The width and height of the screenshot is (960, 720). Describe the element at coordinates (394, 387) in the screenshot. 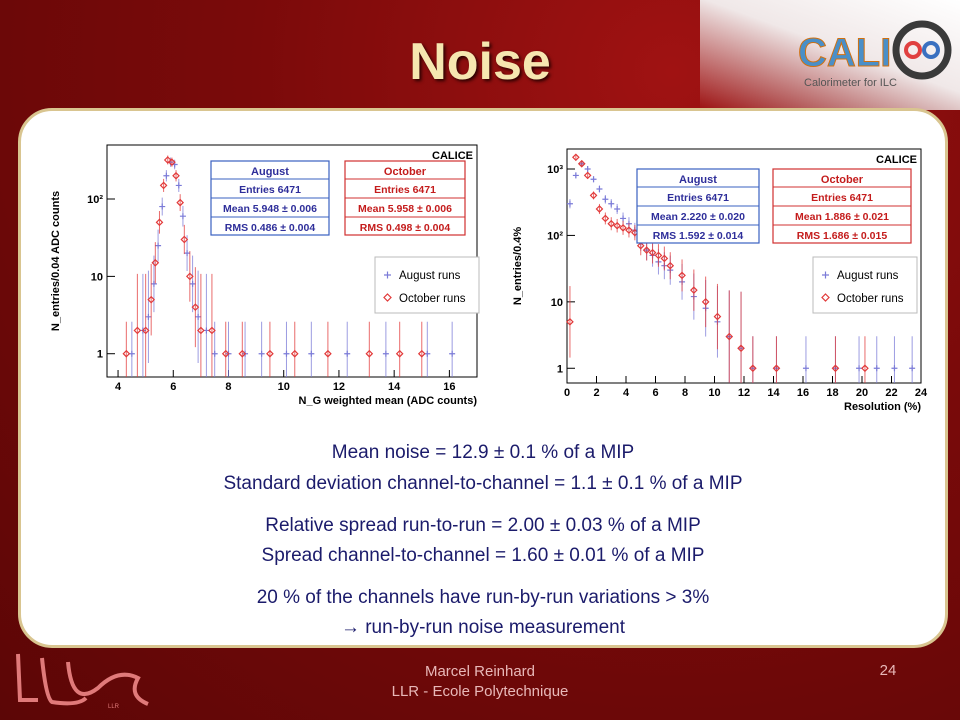

I see `x-tick-label: 14` at that location.